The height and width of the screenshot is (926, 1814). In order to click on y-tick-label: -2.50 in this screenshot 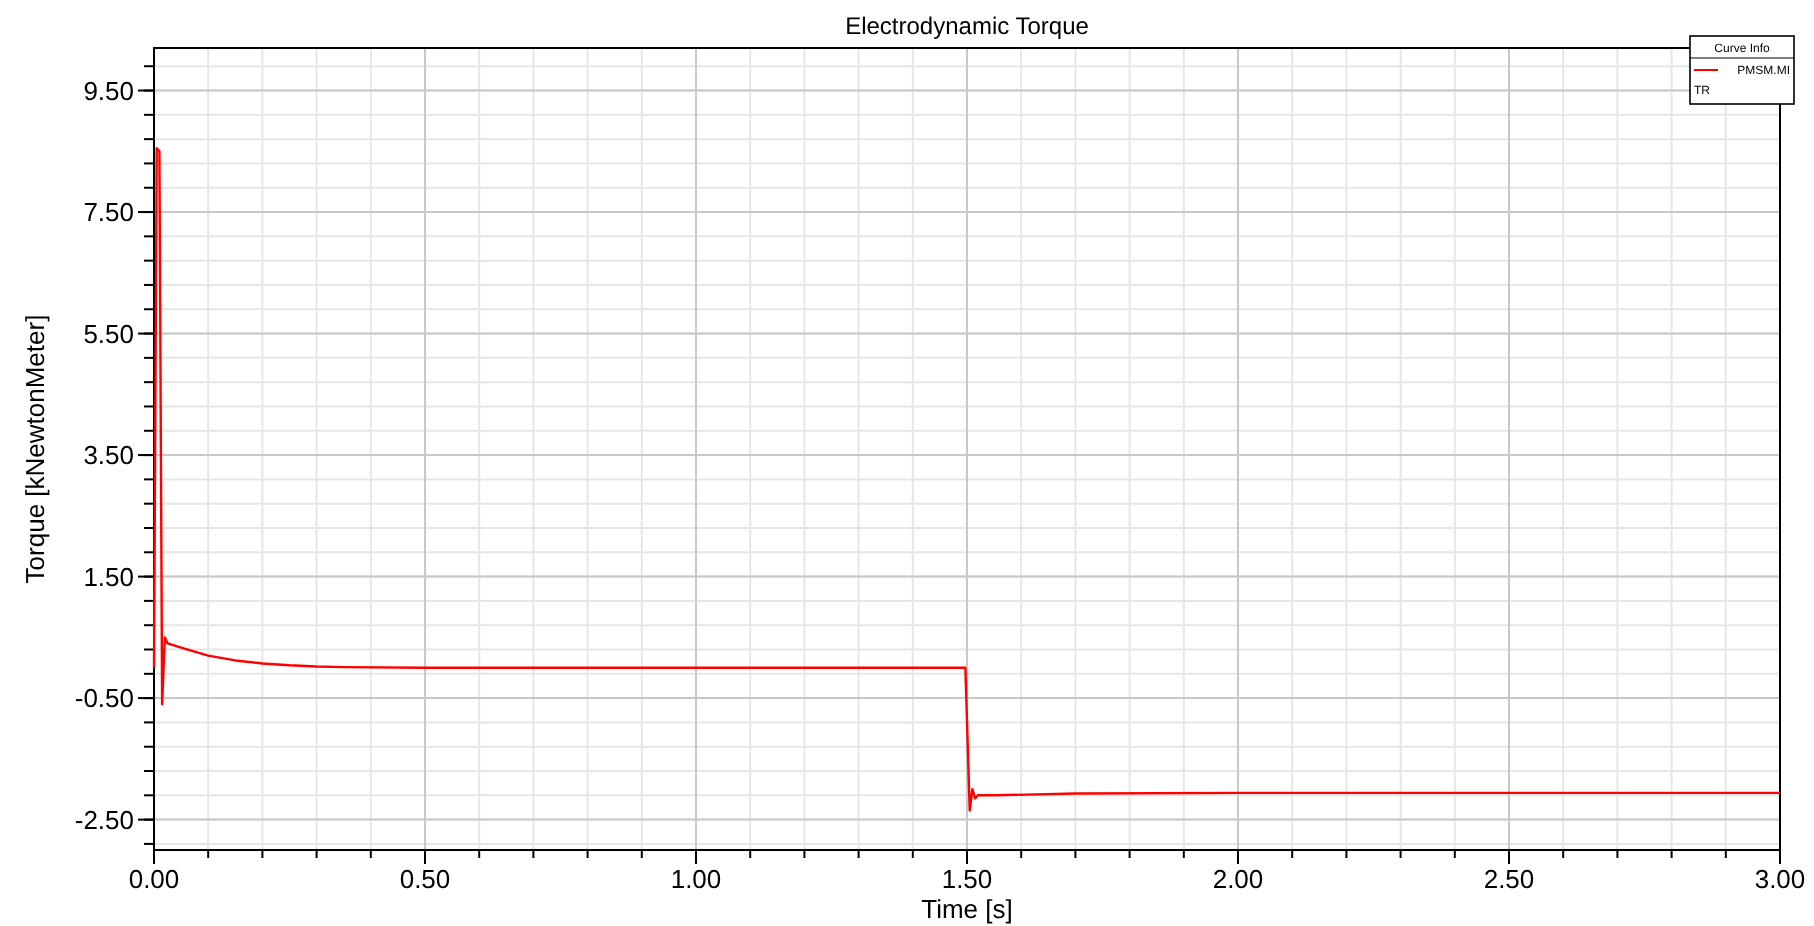, I will do `click(104, 819)`.